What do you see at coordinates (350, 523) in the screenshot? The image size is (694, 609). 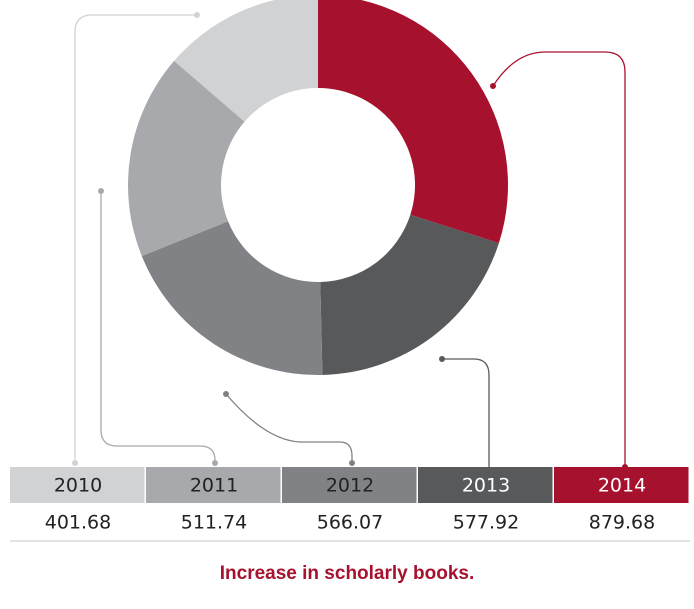 I see `value-label: 566.07` at bounding box center [350, 523].